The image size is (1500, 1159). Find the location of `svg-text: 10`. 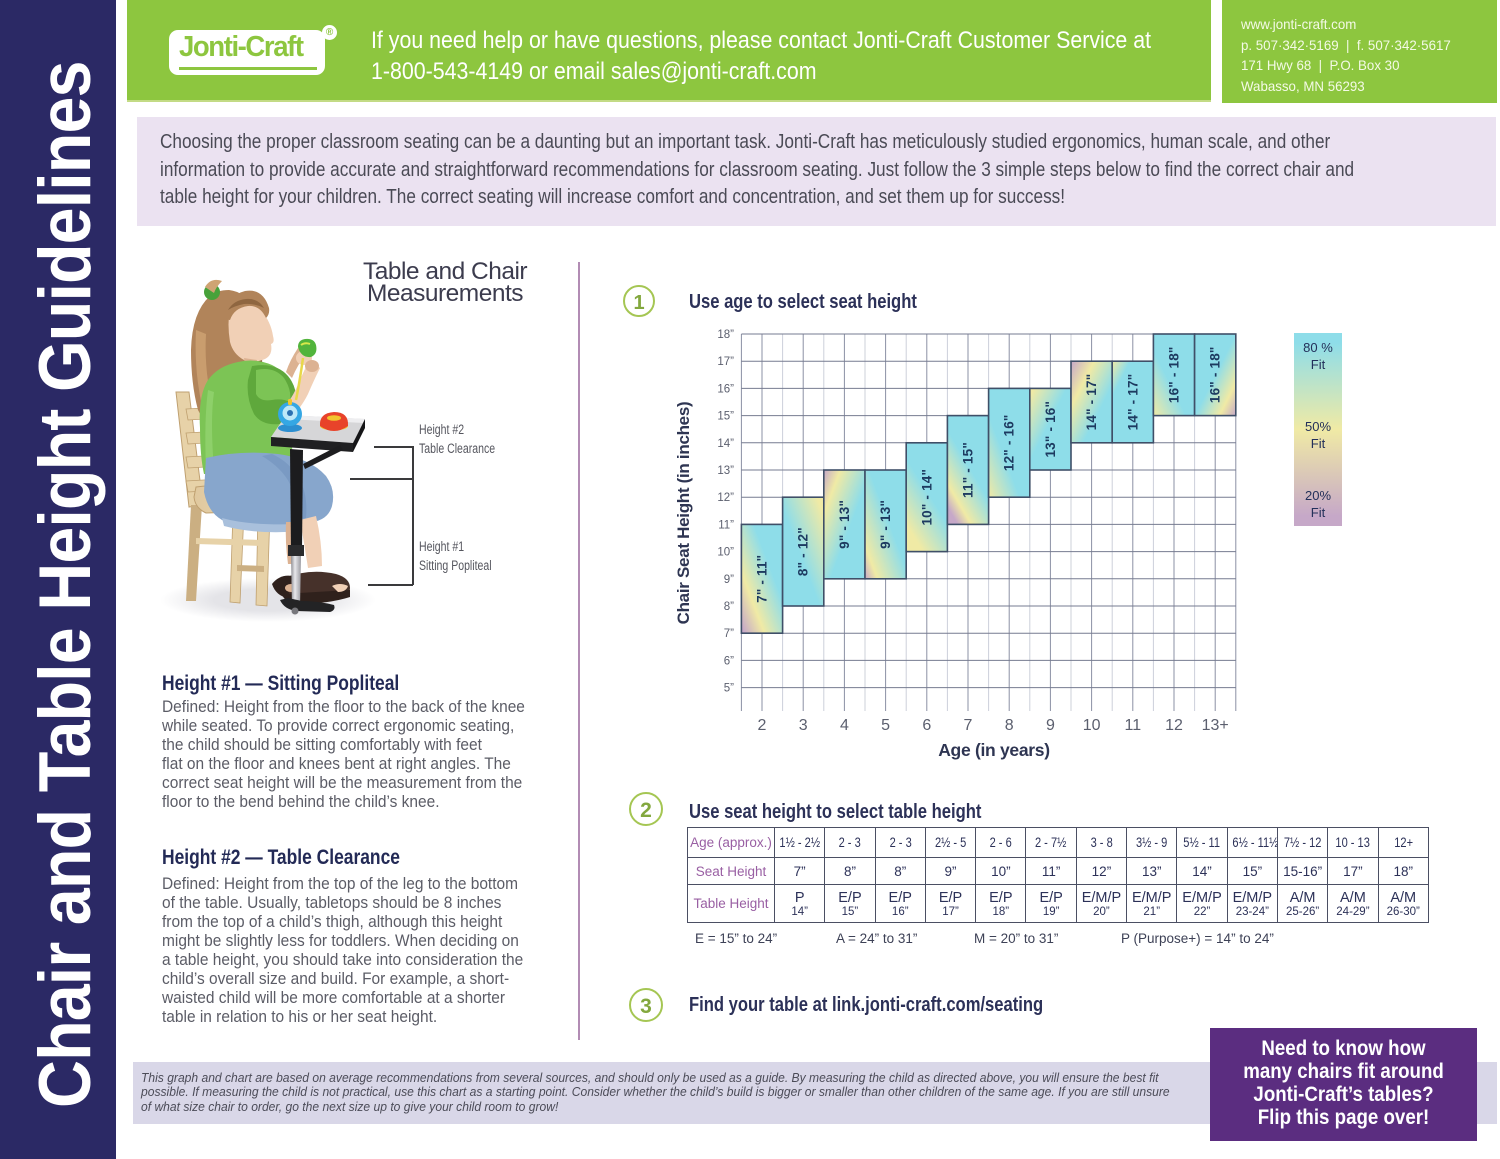

svg-text: 10 is located at coordinates (1092, 725).